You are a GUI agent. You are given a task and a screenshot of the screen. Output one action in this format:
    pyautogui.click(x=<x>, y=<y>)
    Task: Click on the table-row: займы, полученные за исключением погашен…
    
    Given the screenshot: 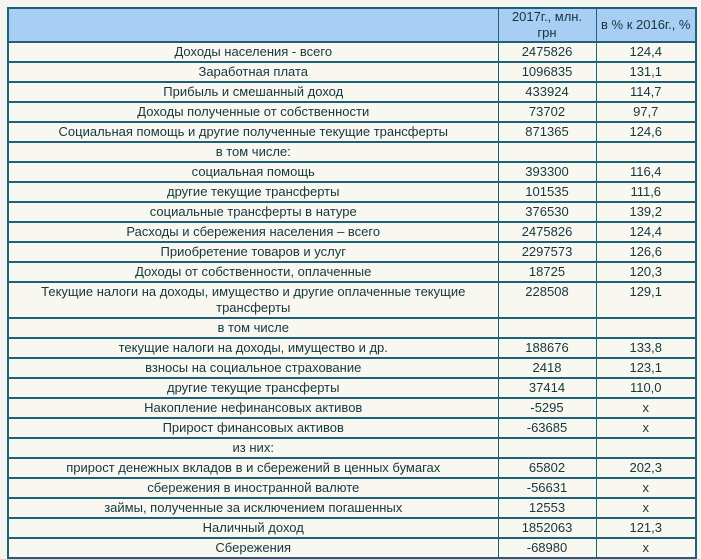 What is the action you would take?
    pyautogui.click(x=352, y=508)
    